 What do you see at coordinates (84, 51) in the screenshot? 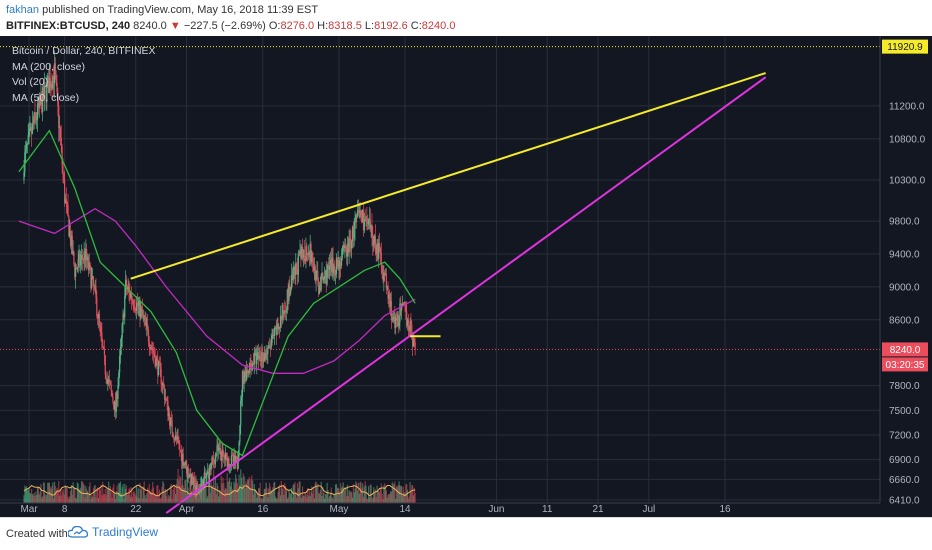
I see `legend-main: Bitcoin / Dollar, 240, BITFINEX` at bounding box center [84, 51].